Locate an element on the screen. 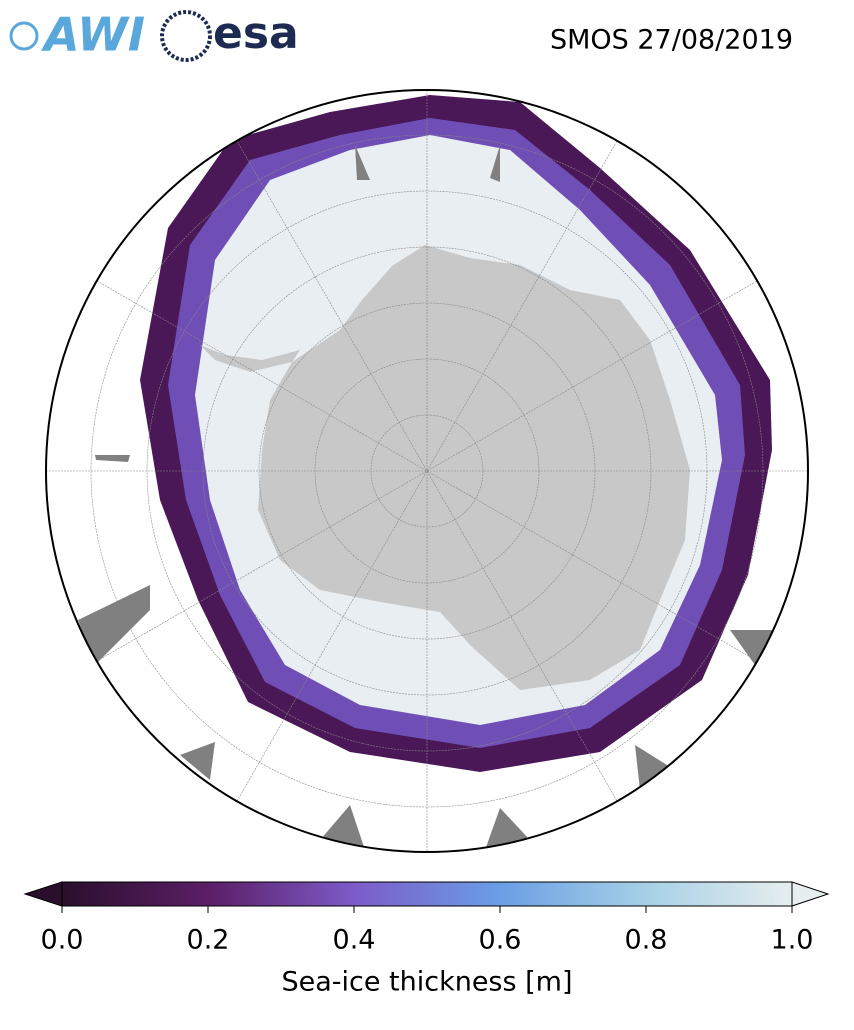  esa-logo: esa is located at coordinates (229, 35).